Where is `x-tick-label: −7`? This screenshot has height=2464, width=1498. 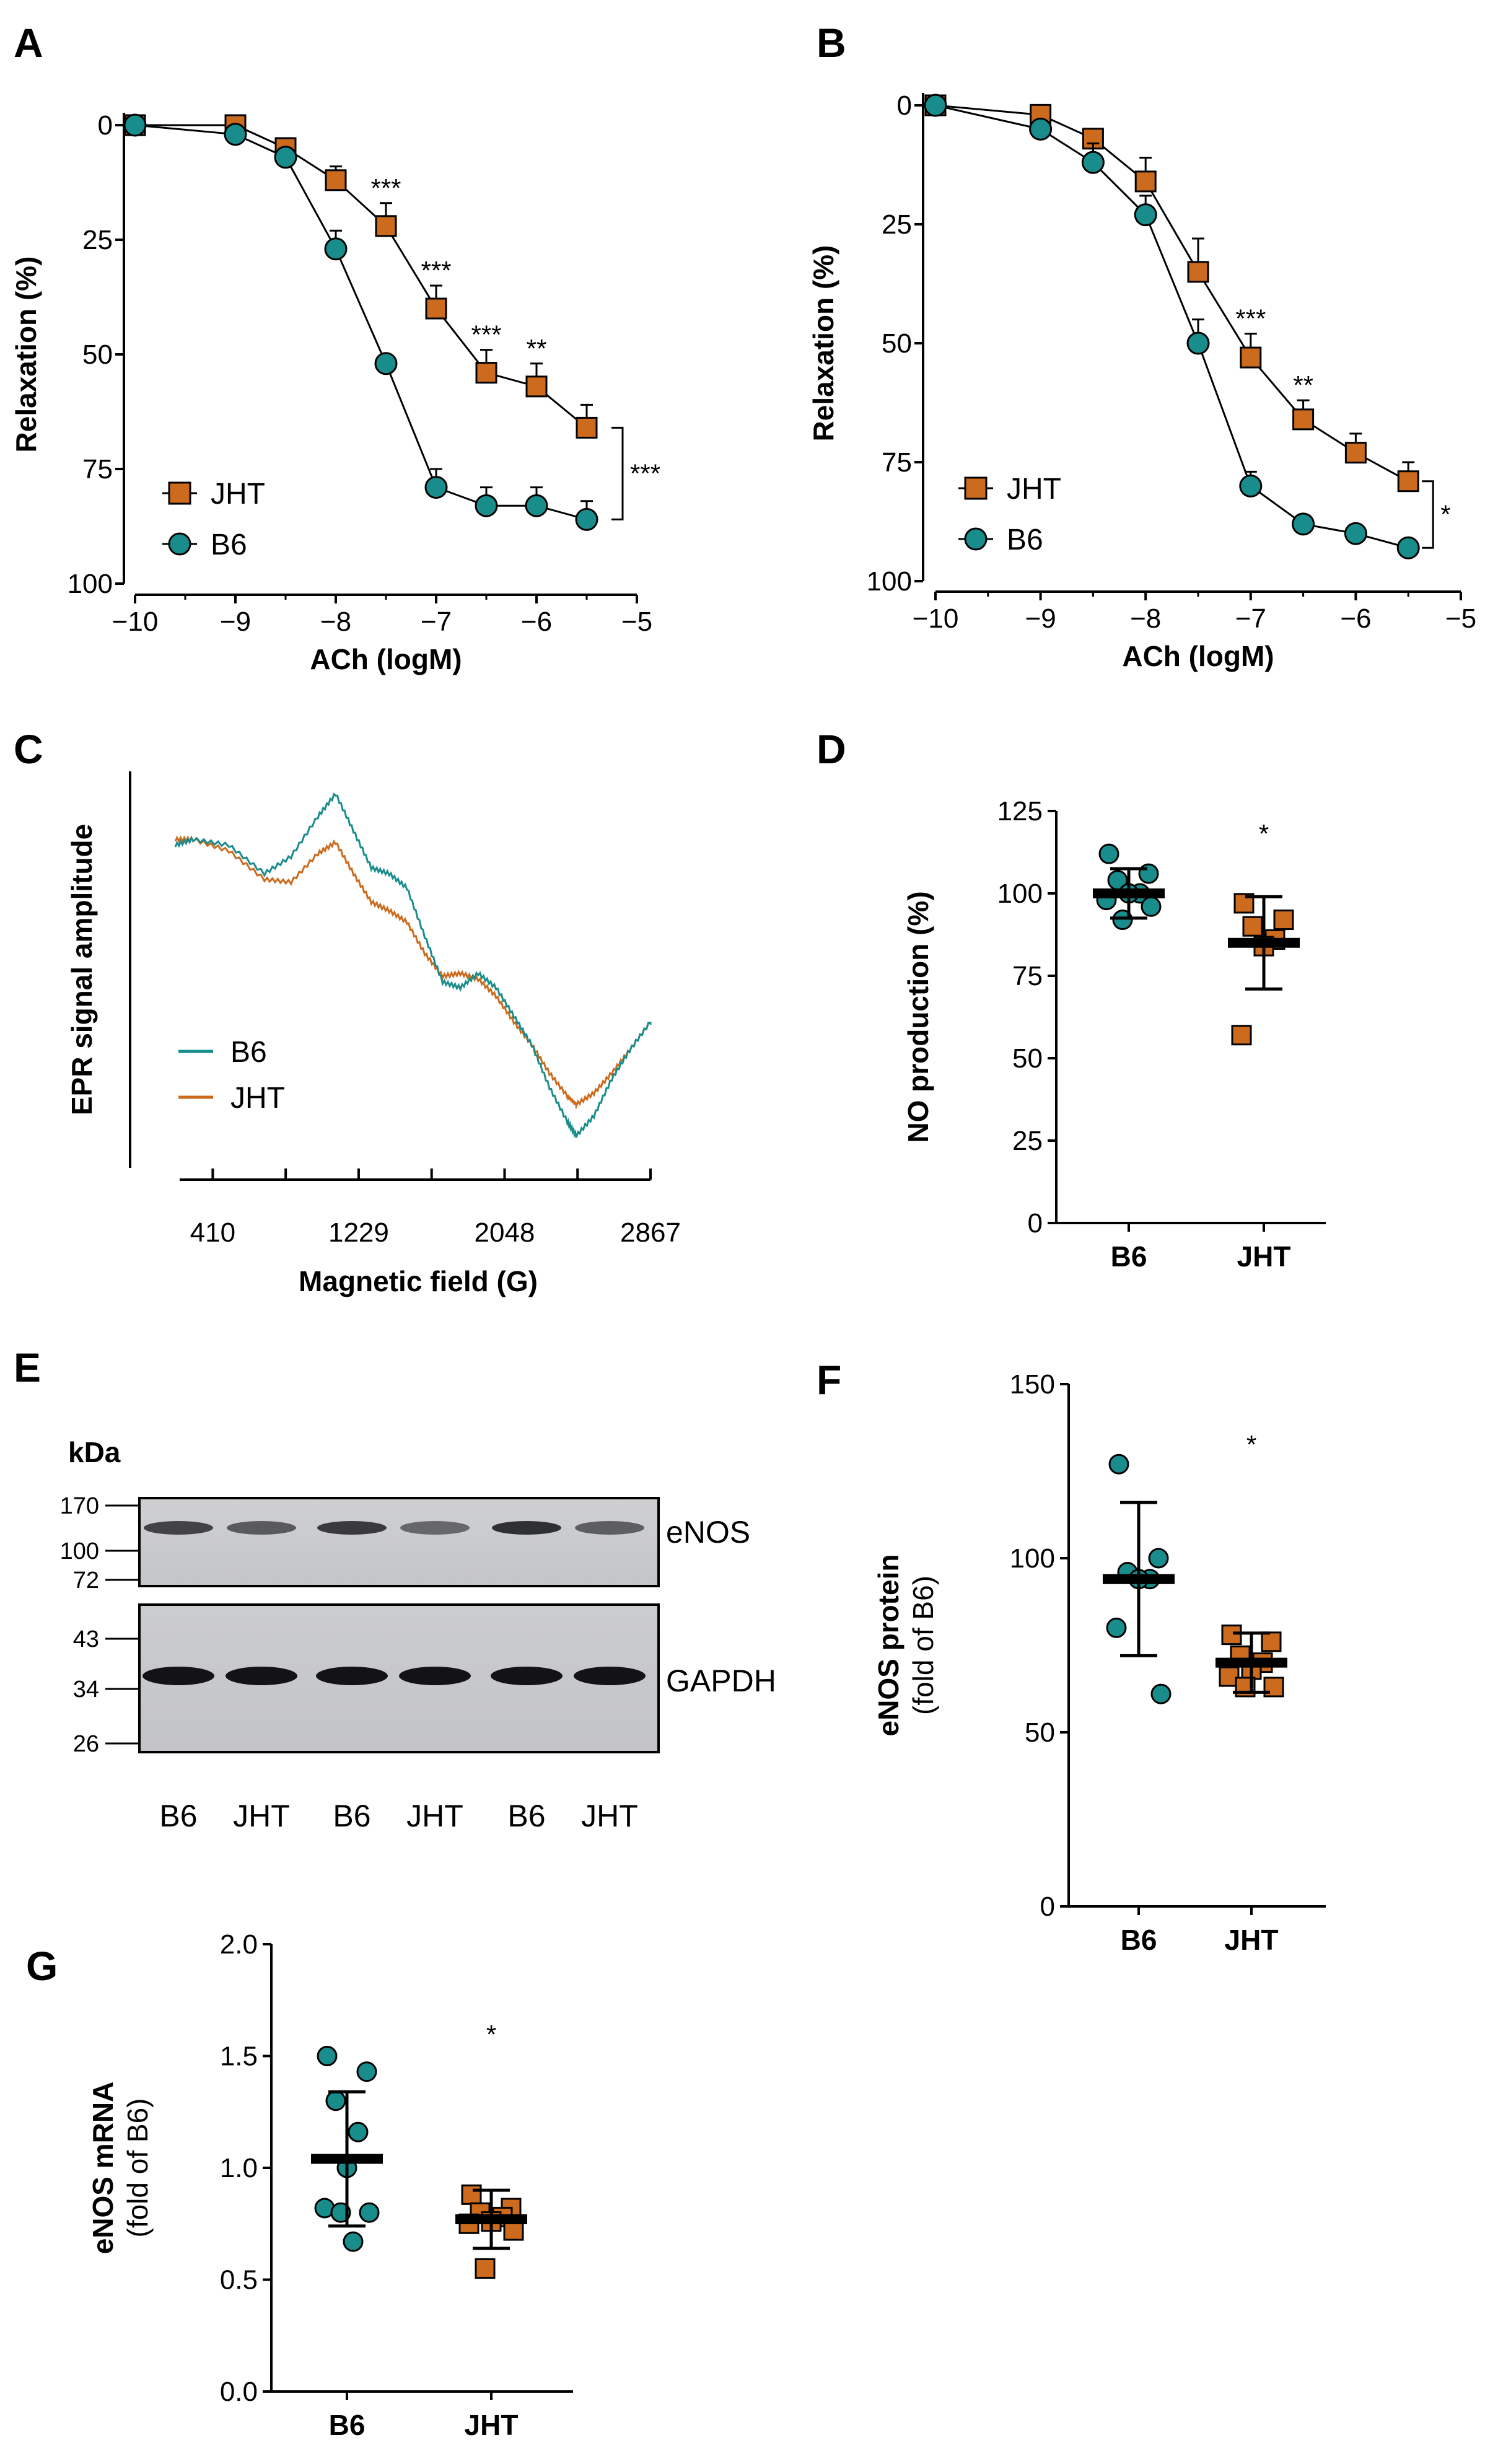
x-tick-label: −7 is located at coordinates (436, 622).